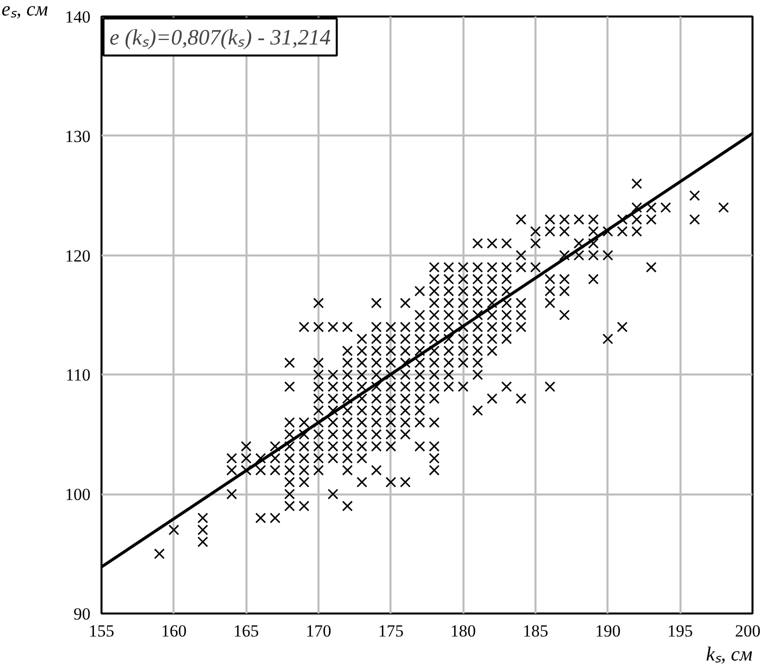  What do you see at coordinates (246, 631) in the screenshot?
I see `x-tick-label: 165` at bounding box center [246, 631].